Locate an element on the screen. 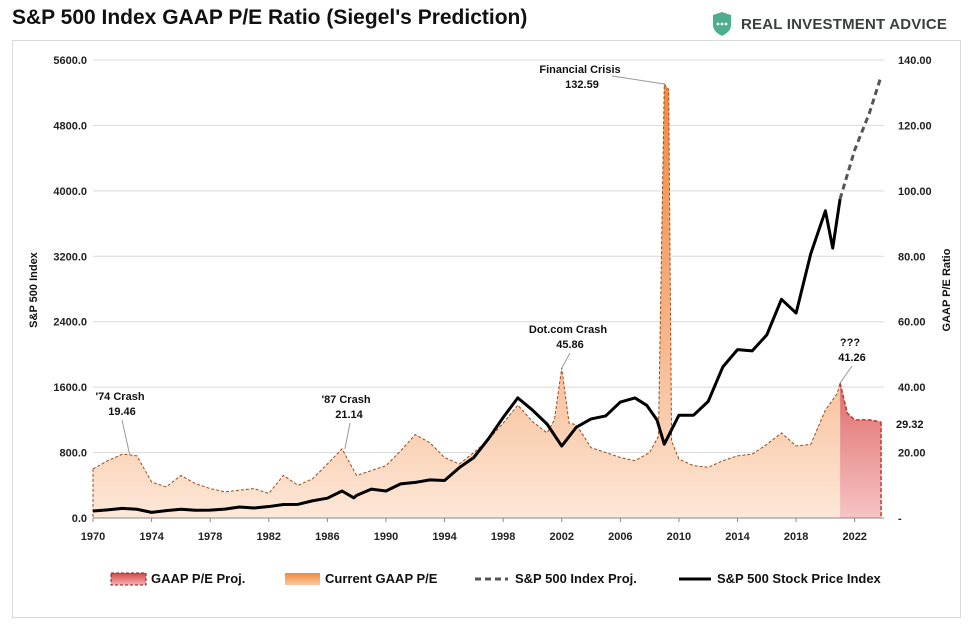 This screenshot has height=624, width=969. legend-label-index-proj: S&P 500 Index Proj. is located at coordinates (576, 578).